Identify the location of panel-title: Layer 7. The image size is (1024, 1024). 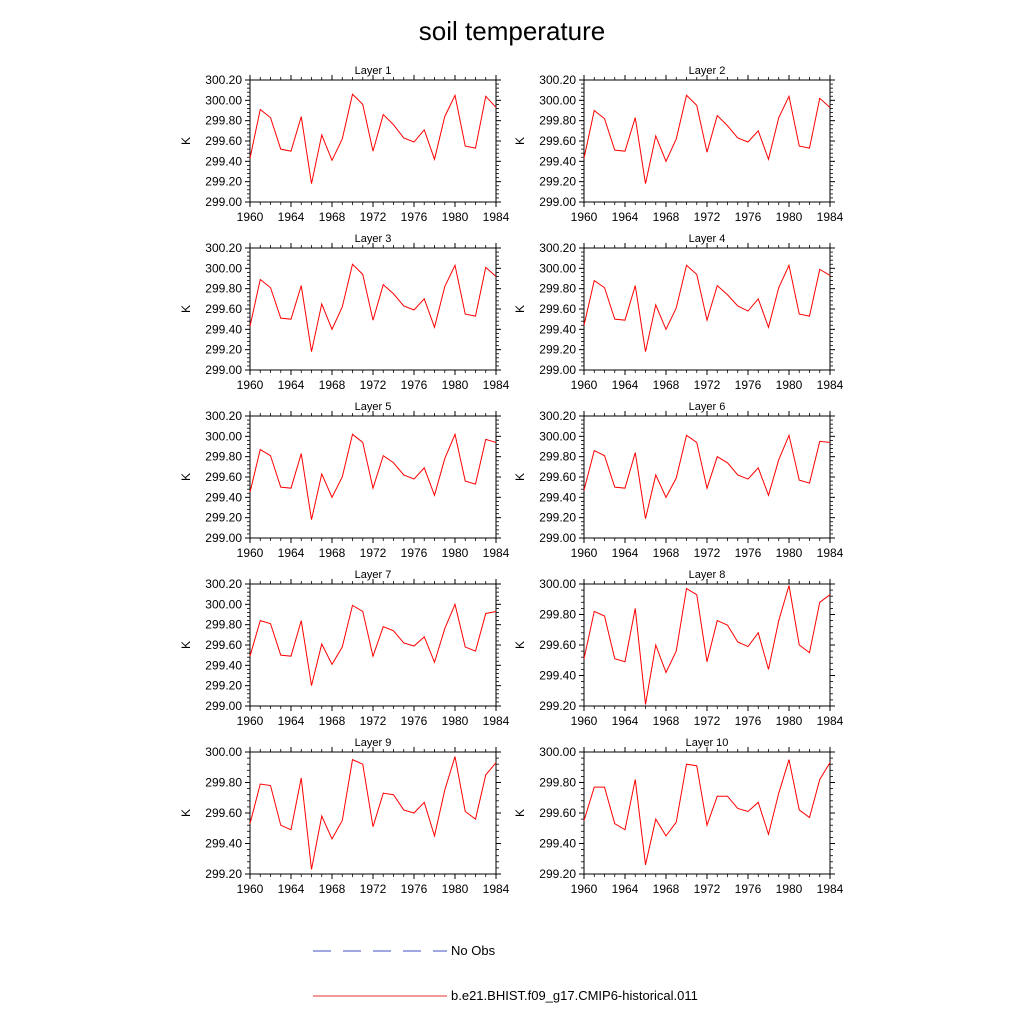
(373, 575).